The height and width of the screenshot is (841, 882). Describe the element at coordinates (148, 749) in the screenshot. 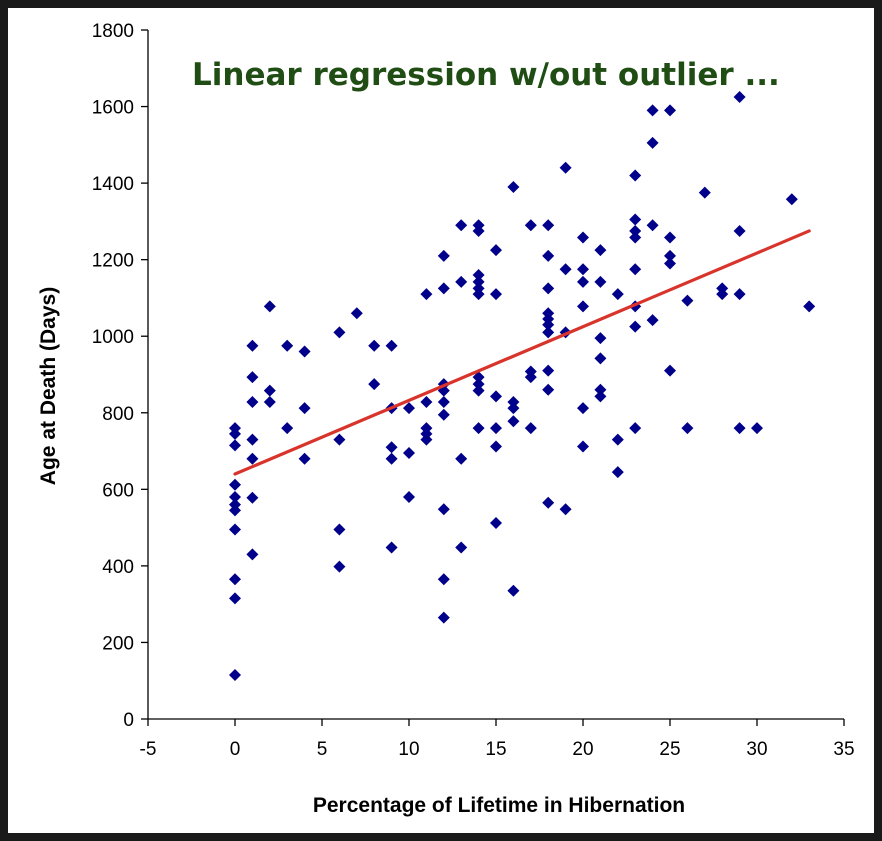

I see `x-tick-label: -5` at that location.